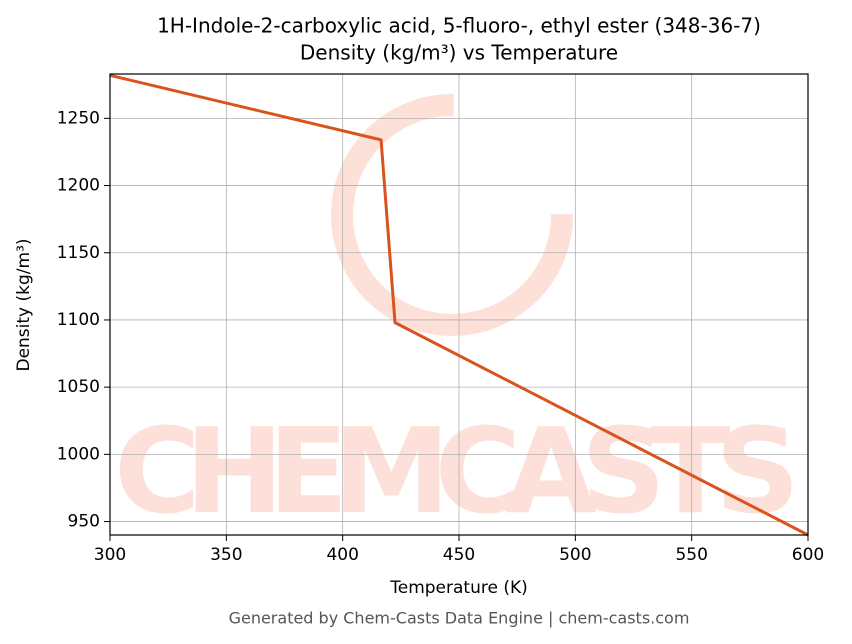 Image resolution: width=852 pixels, height=644 pixels. What do you see at coordinates (459, 555) in the screenshot?
I see `x-tick-label: 450` at bounding box center [459, 555].